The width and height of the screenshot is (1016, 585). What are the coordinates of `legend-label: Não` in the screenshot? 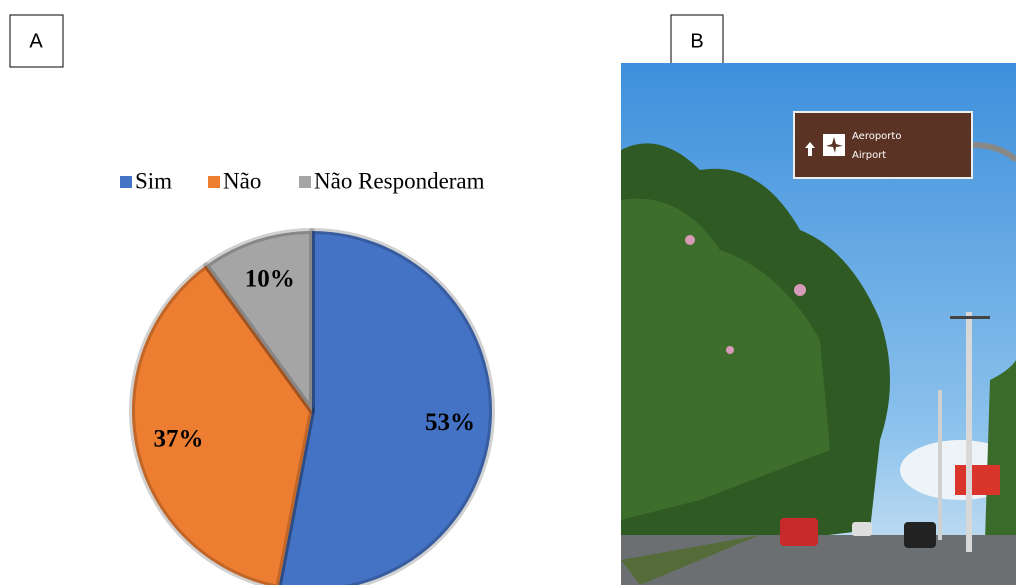 It's located at (242, 180).